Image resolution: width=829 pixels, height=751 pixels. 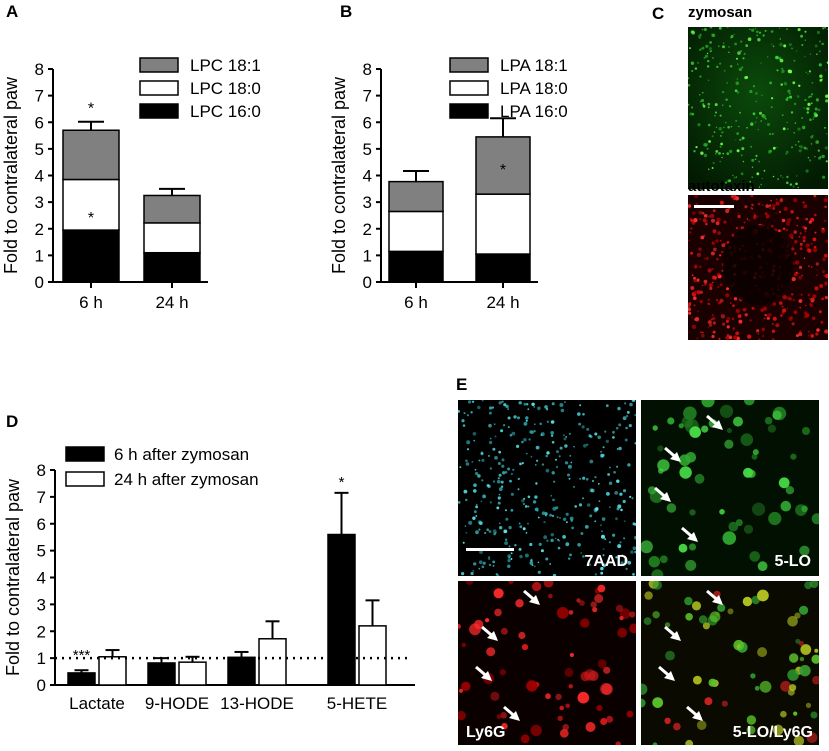 I want to click on y-tick-label: 0, so click(x=41, y=685).